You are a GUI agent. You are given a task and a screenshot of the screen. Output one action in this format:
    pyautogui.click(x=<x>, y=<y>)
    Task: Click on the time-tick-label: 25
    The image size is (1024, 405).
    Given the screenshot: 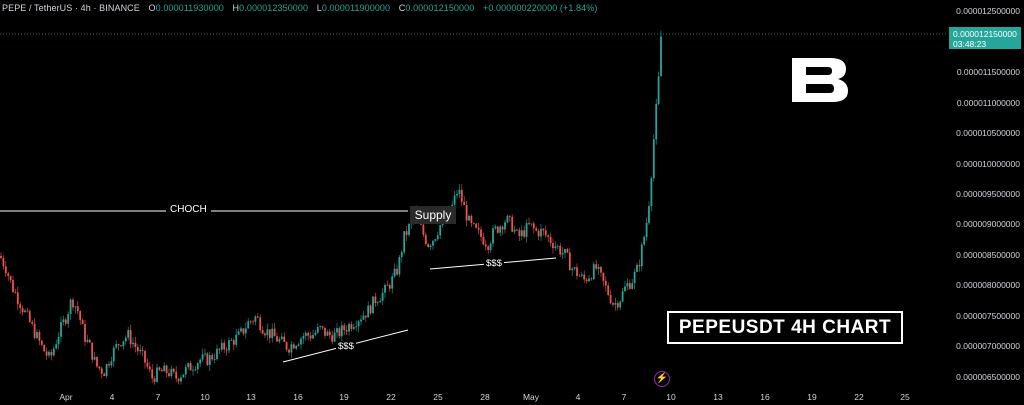 What is the action you would take?
    pyautogui.click(x=905, y=397)
    